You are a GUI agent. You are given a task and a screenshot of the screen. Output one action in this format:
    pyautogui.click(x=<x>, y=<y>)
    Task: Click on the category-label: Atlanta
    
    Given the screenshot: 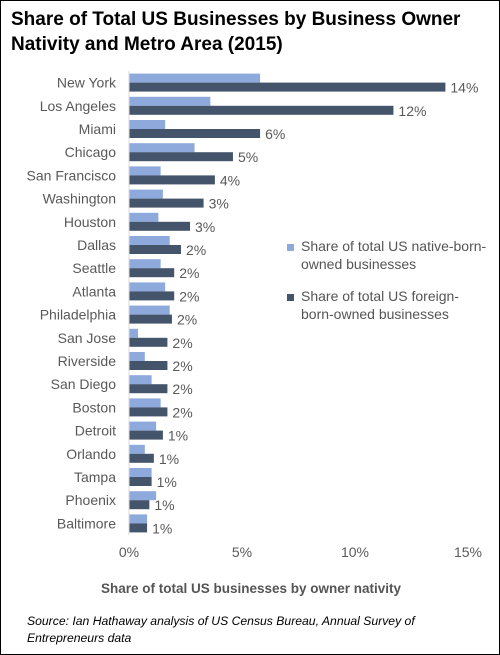 What is the action you would take?
    pyautogui.click(x=94, y=291)
    